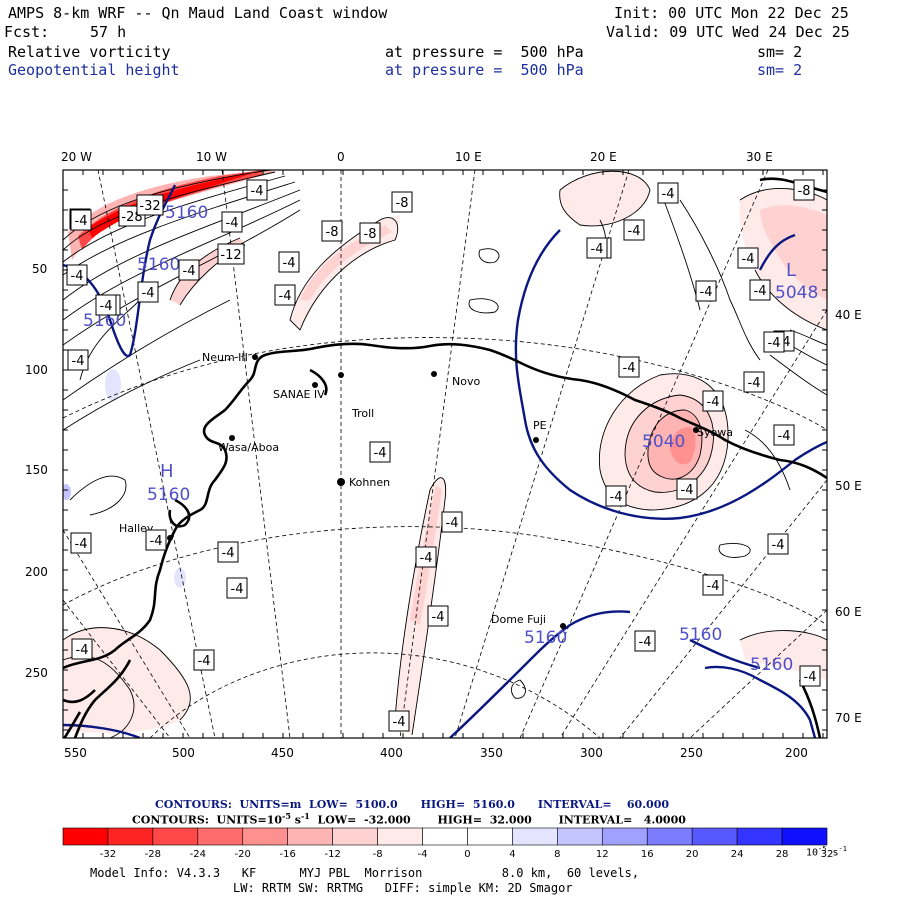 Image resolution: width=900 pixels, height=900 pixels. I want to click on x-tick-label: 300, so click(591, 753).